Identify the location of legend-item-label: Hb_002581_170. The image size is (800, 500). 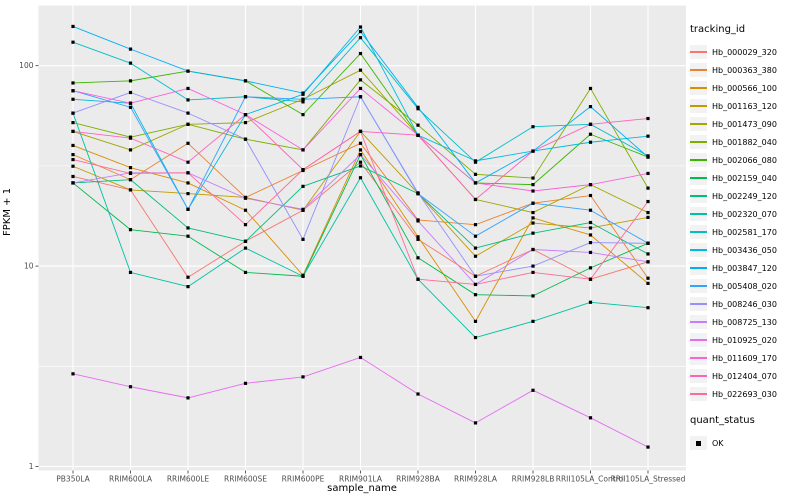
(744, 232).